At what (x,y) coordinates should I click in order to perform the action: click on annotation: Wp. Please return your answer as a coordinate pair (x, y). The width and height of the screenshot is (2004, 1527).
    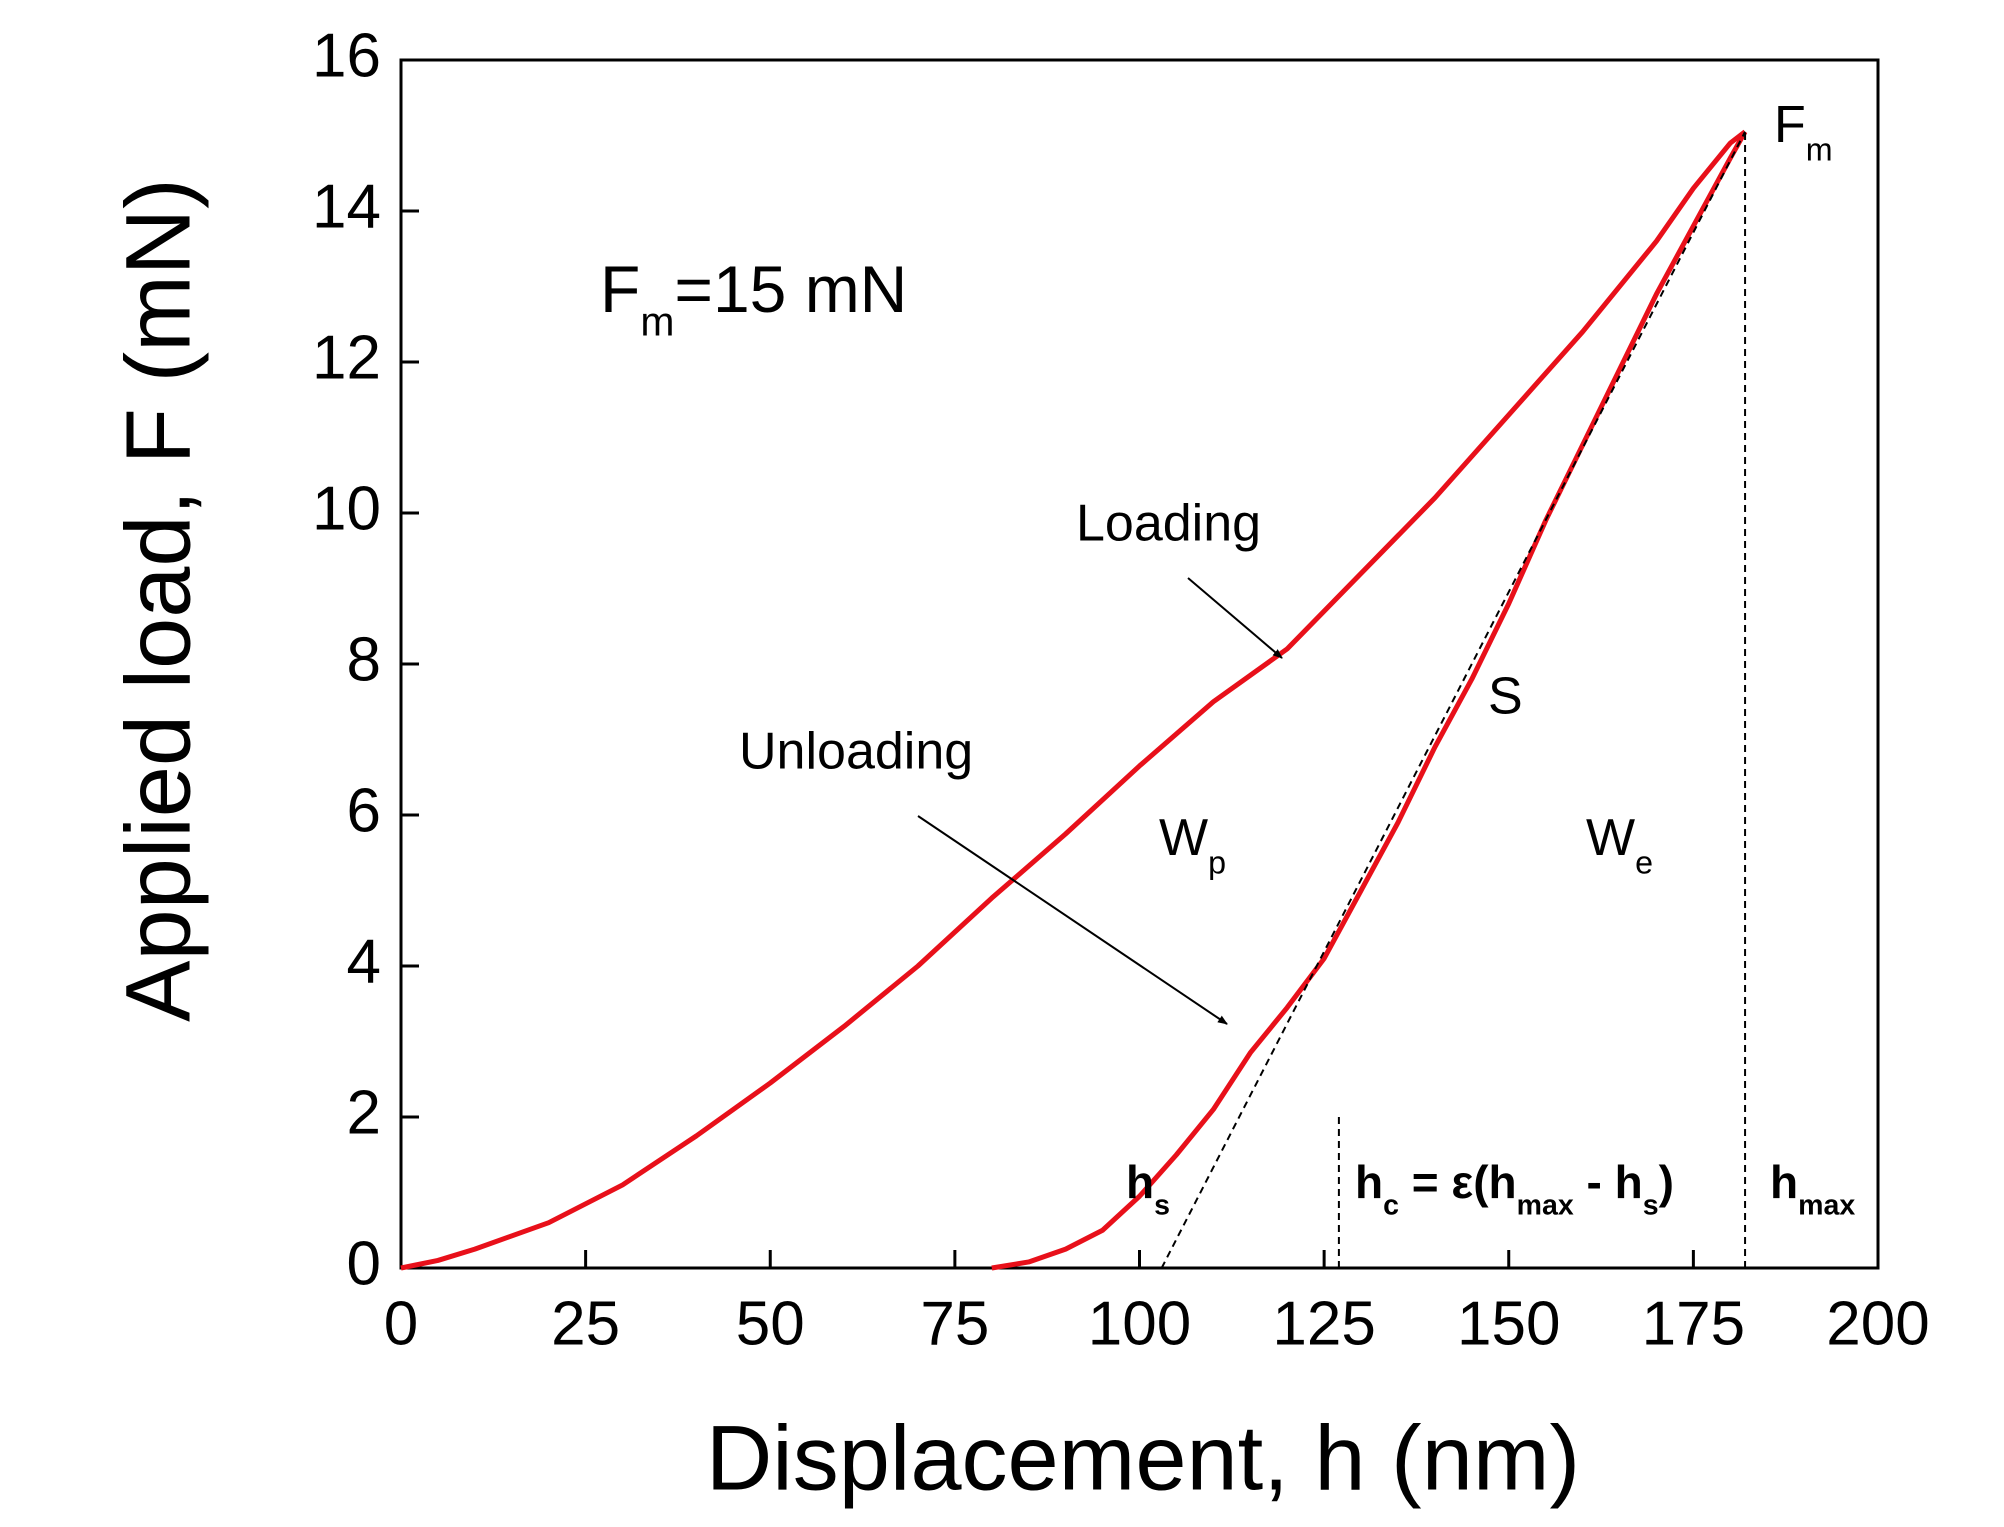
    Looking at the image, I should click on (1192, 844).